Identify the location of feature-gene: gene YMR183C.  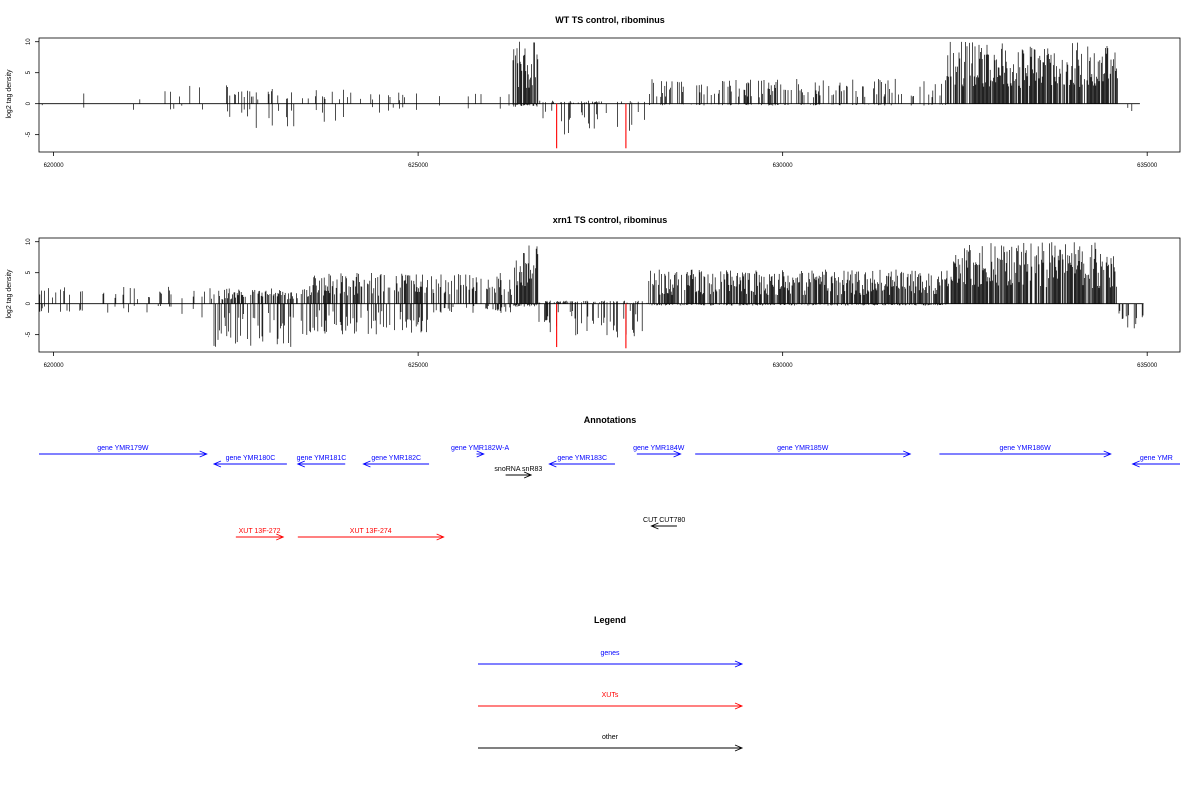
(581, 461).